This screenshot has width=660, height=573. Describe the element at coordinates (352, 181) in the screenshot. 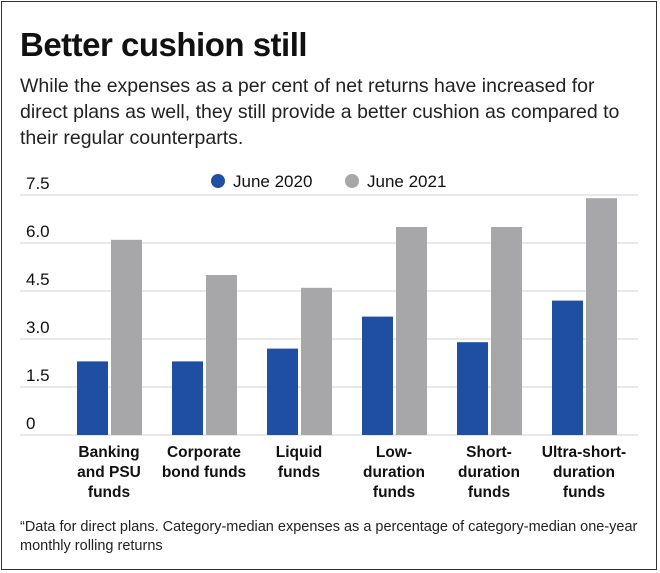

I see `legend-marker-june-2021` at that location.